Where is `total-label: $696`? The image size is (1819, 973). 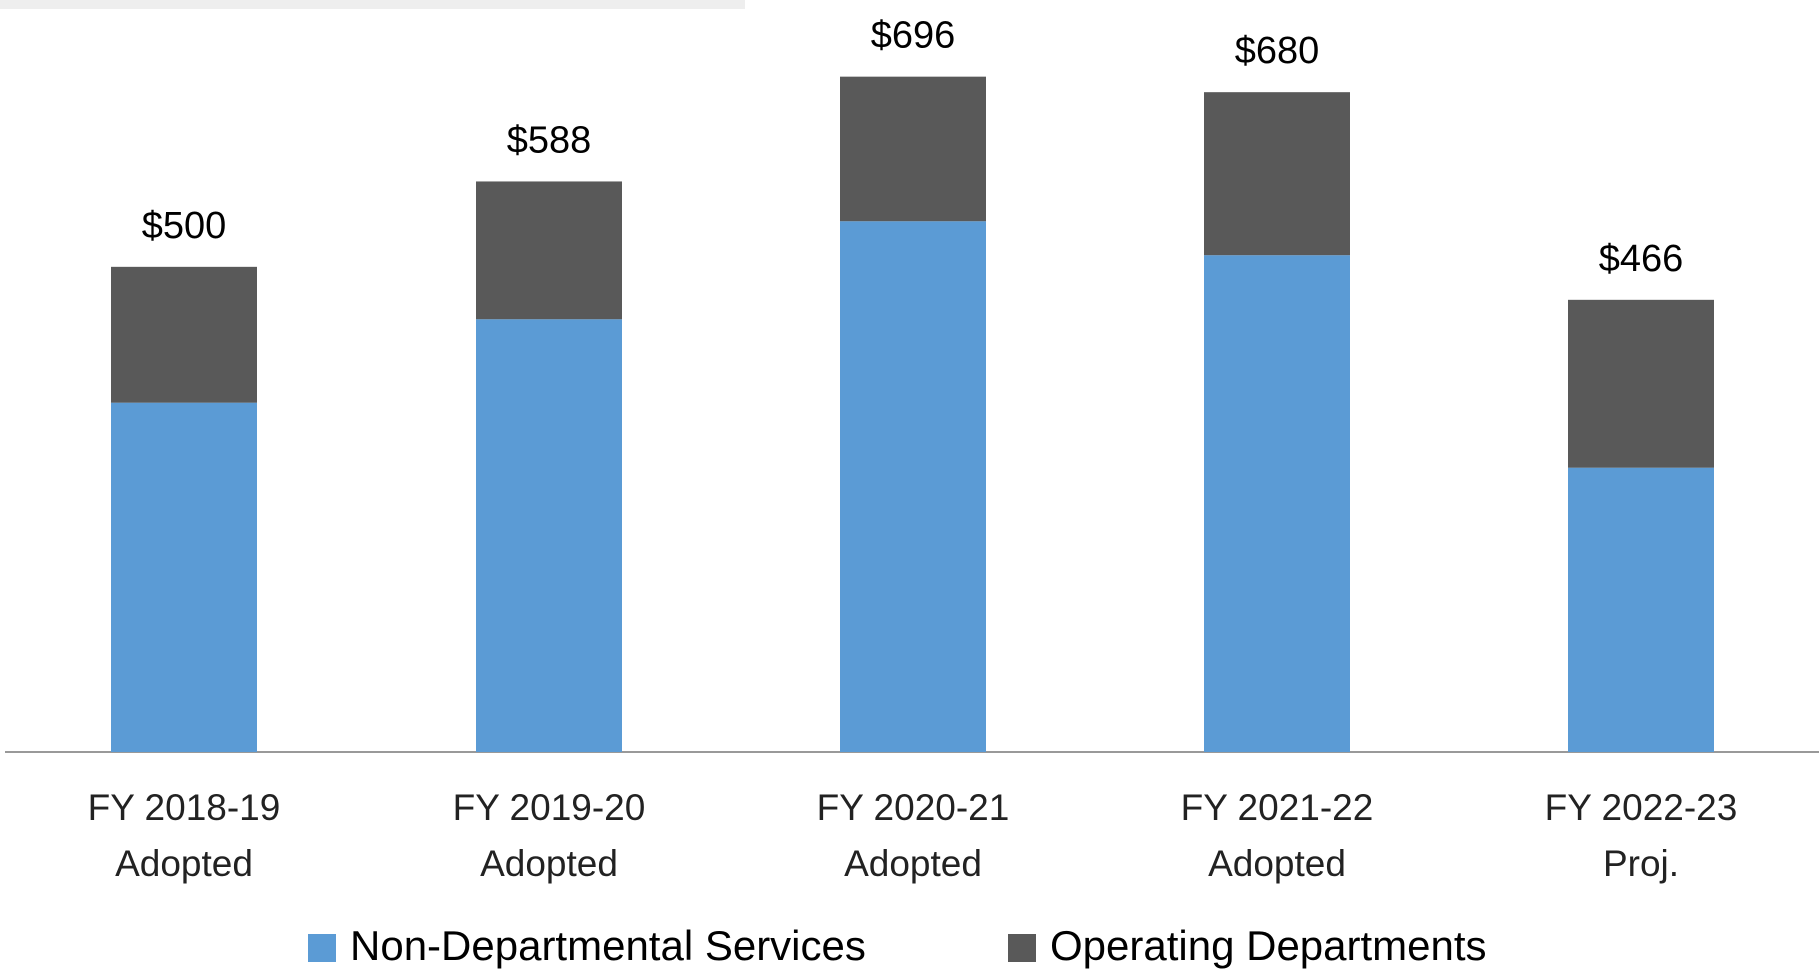
total-label: $696 is located at coordinates (913, 36).